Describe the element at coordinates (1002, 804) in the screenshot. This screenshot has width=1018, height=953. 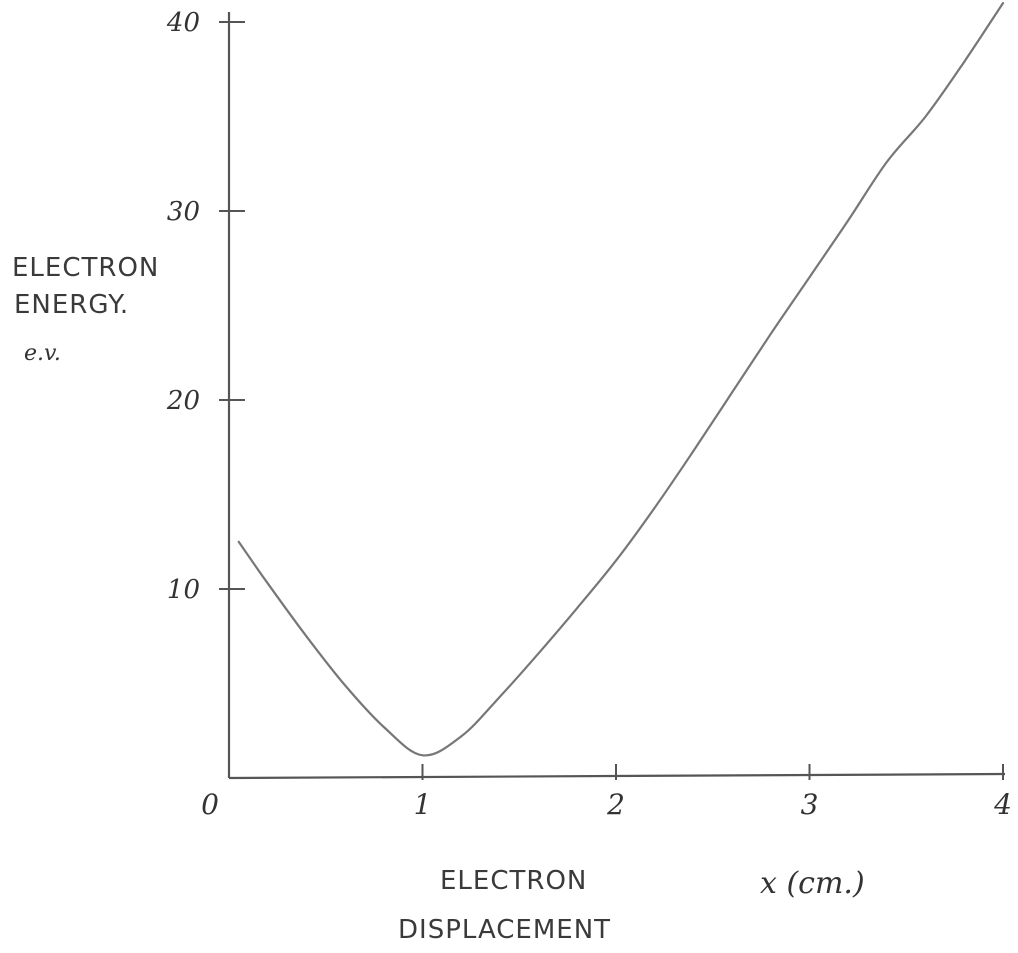
I see `x-tick-label-4: 4` at that location.